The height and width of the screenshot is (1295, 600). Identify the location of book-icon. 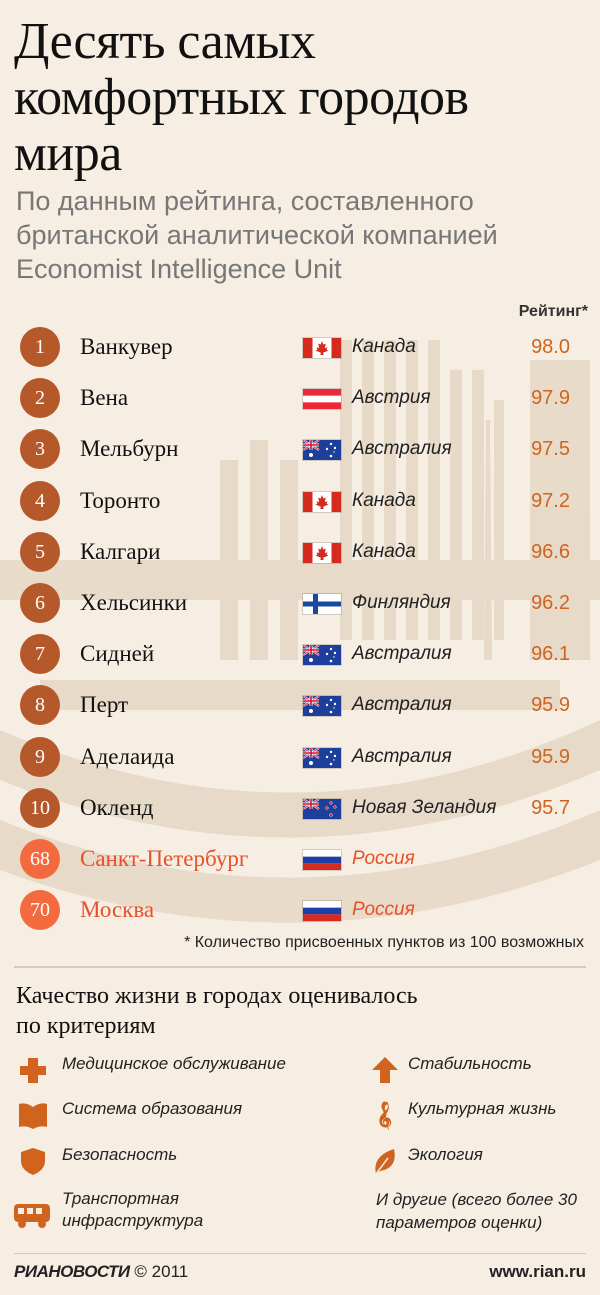
(33, 1115).